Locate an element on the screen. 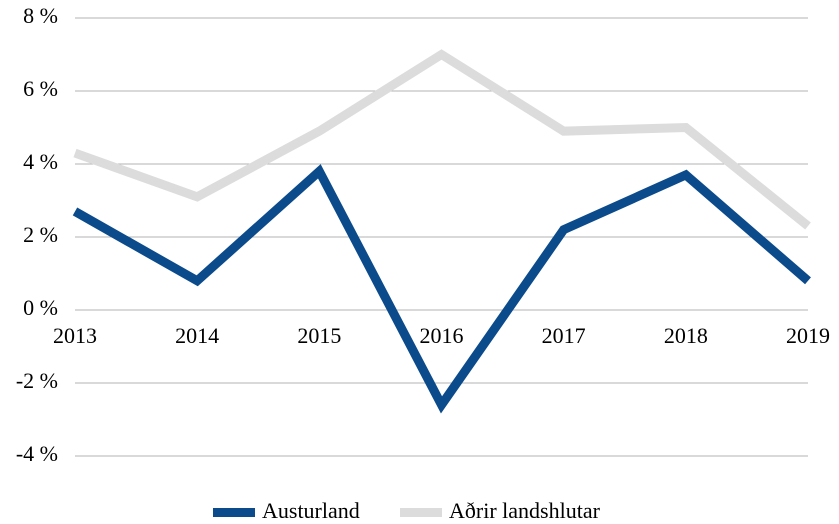  x-tick-label: 2019 is located at coordinates (808, 335).